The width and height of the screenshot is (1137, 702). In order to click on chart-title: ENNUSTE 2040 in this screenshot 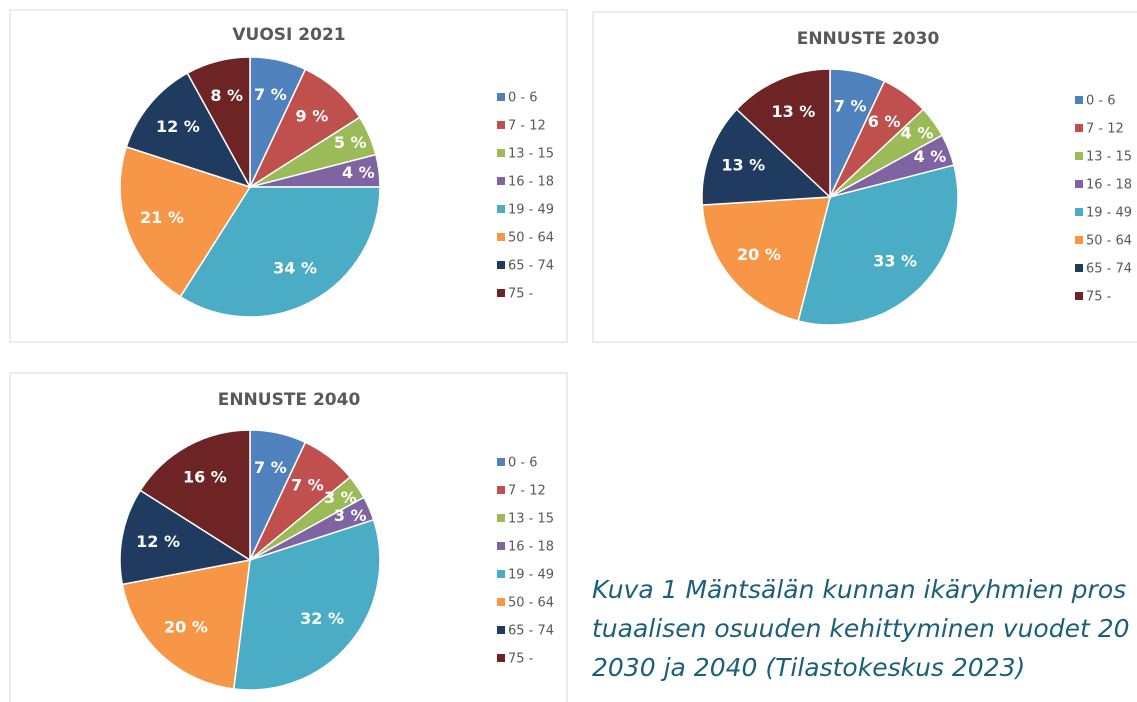, I will do `click(289, 400)`.